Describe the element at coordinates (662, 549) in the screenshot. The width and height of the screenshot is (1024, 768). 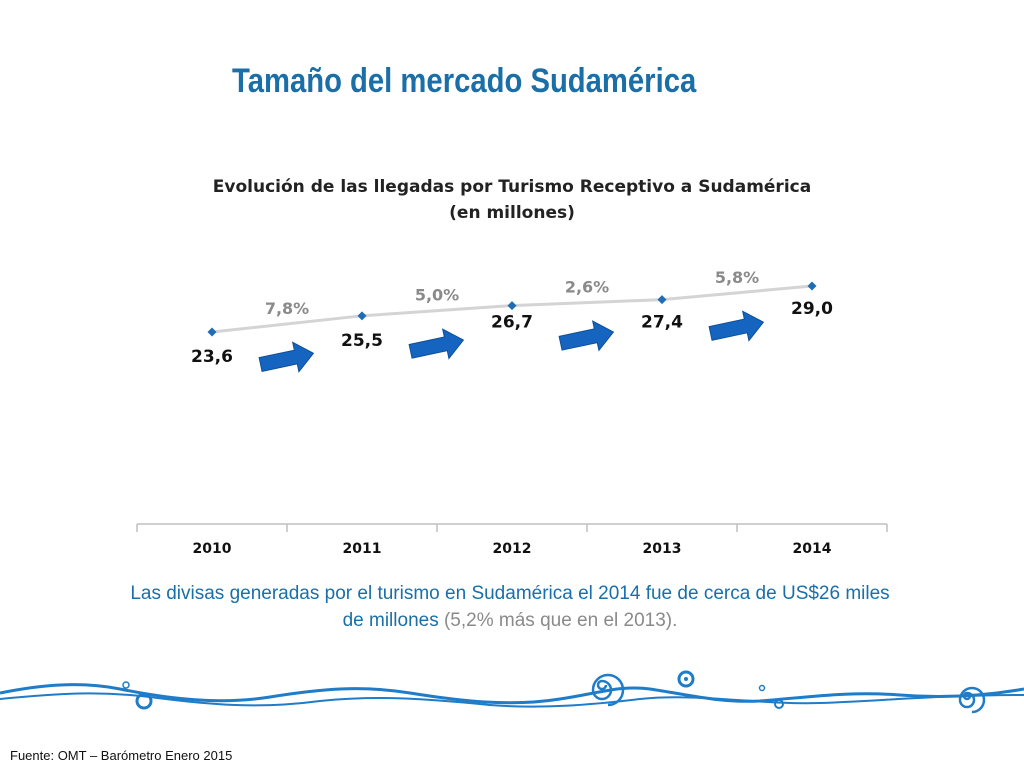
I see `x-tick-label-2013: 2013` at that location.